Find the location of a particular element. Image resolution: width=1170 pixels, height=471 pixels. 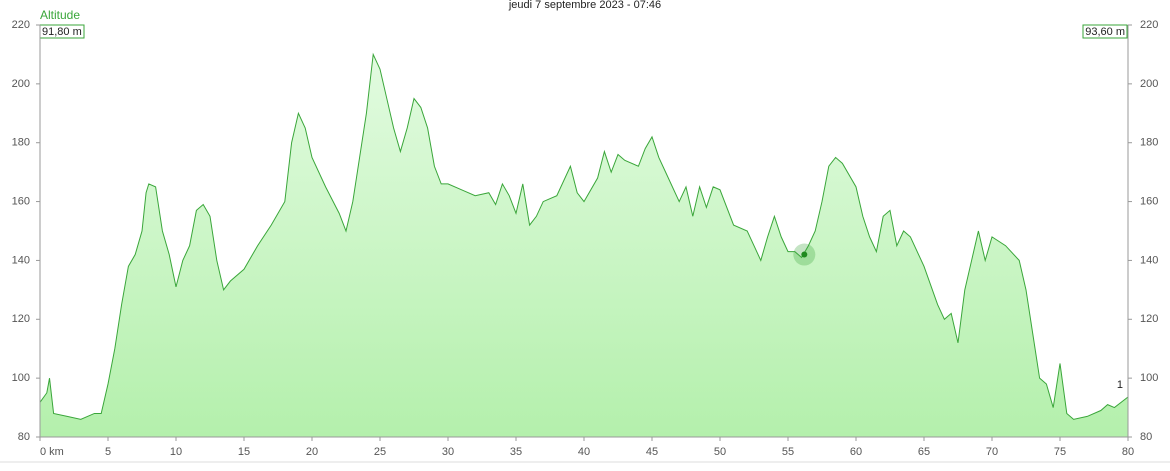

y-tick-label: 140 is located at coordinates (21, 260).